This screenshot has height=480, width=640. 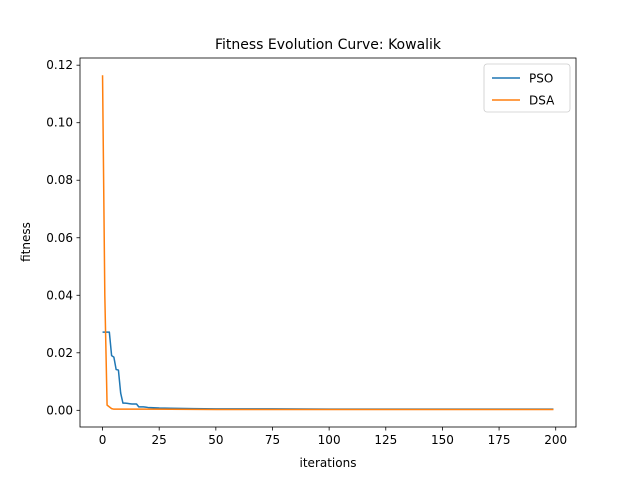 I want to click on y-tick-label: 0.12, so click(x=59, y=65).